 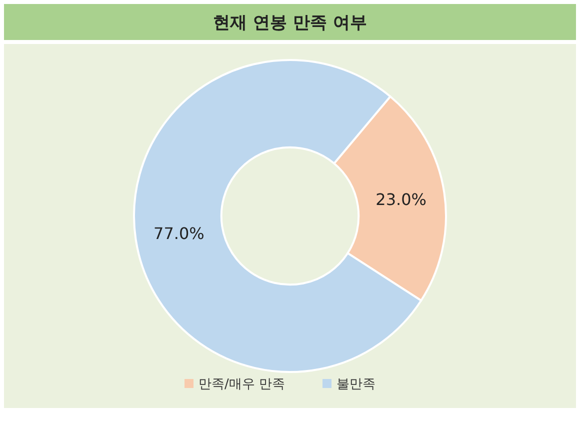 I want to click on chart-title: 현재 연봉 만족 여부, so click(x=290, y=23).